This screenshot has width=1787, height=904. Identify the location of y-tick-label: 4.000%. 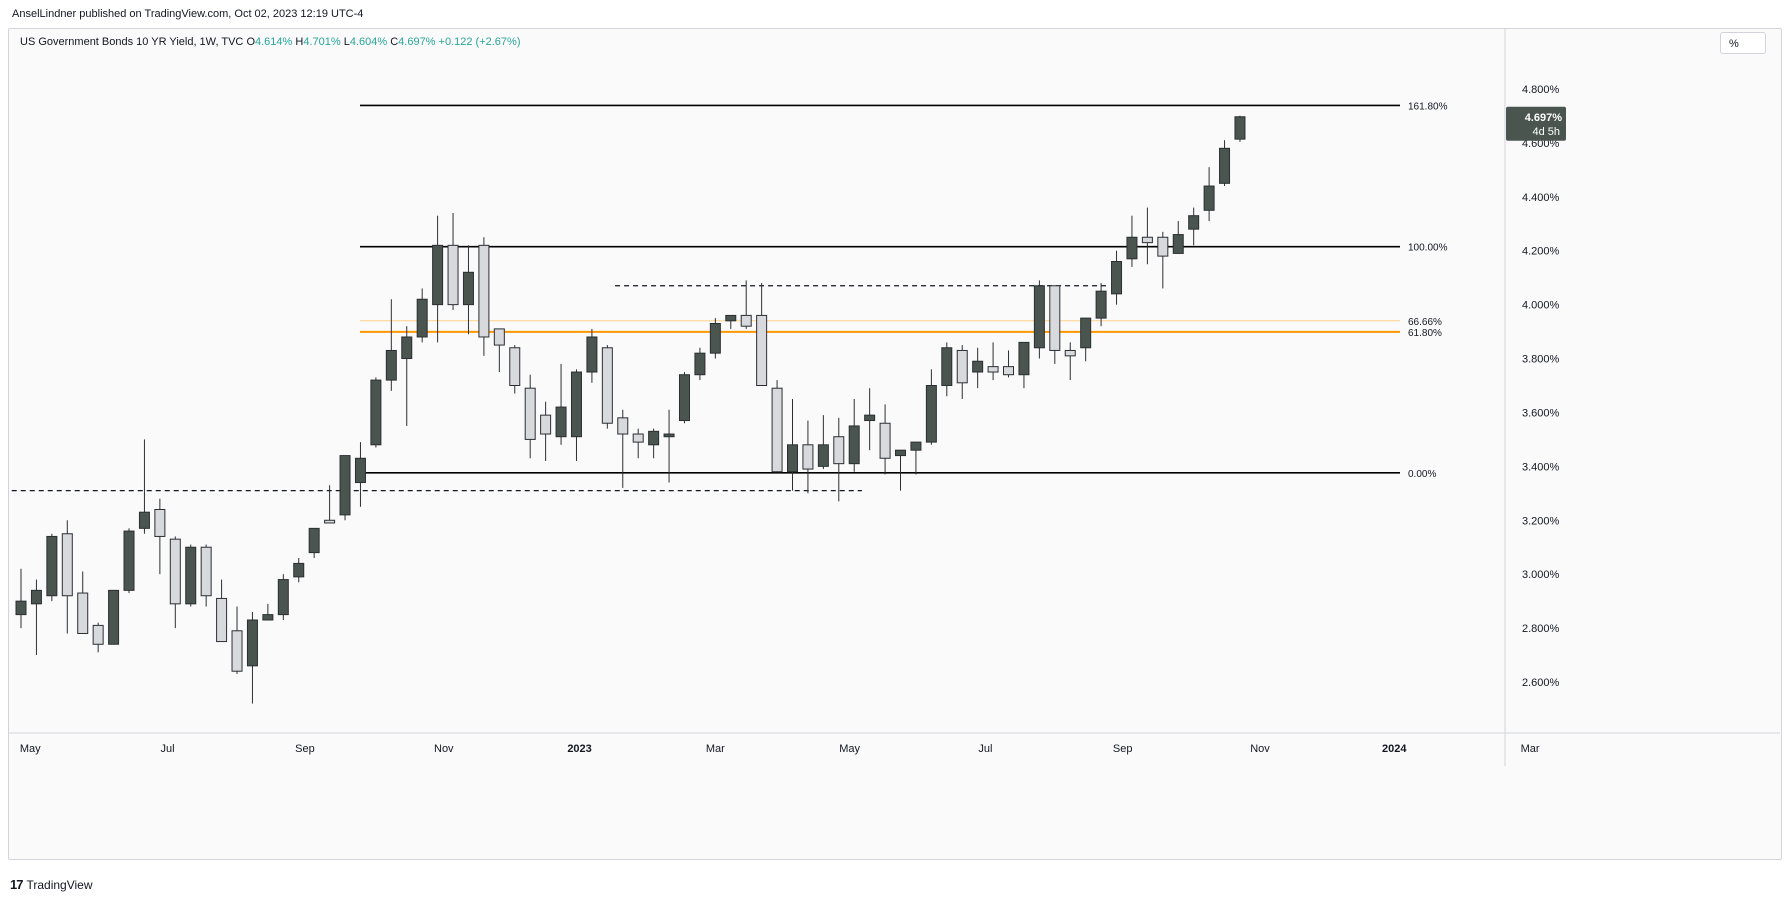
(1541, 306).